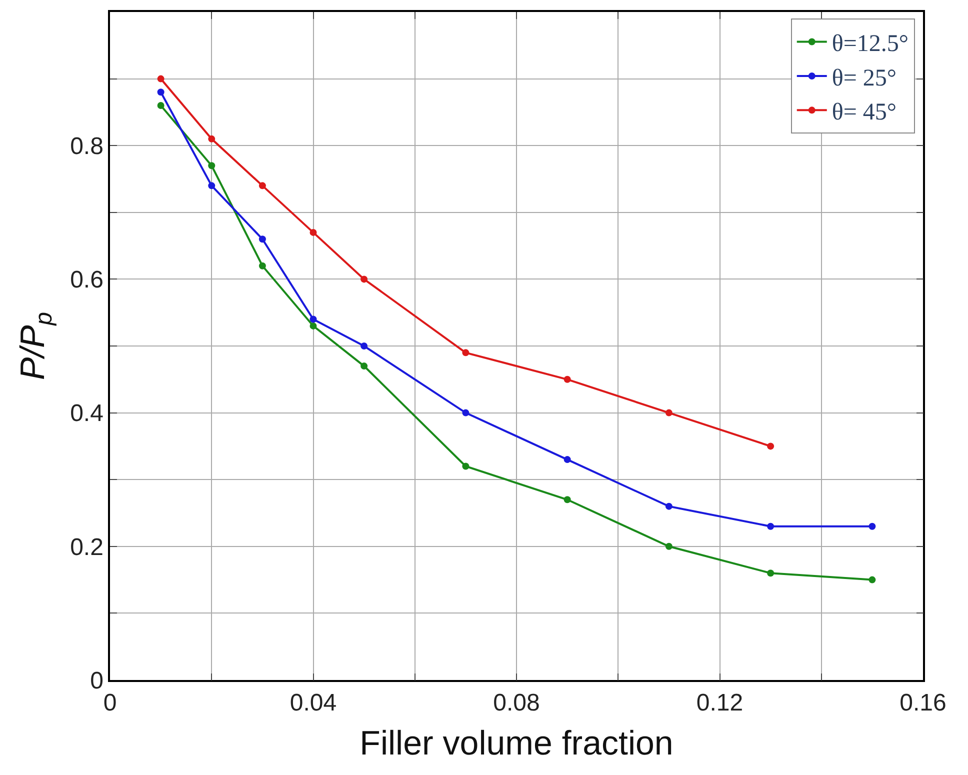 The width and height of the screenshot is (968, 775). Describe the element at coordinates (864, 78) in the screenshot. I see `legend-label: θ= 25°` at that location.